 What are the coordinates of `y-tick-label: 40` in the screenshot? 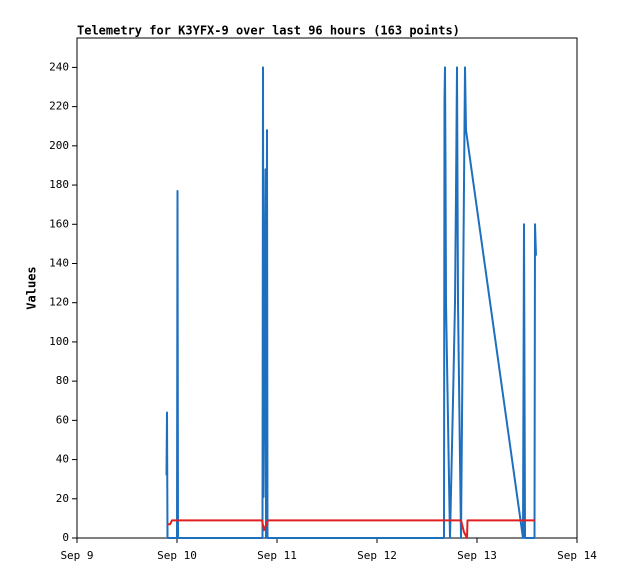 It's located at (62, 459).